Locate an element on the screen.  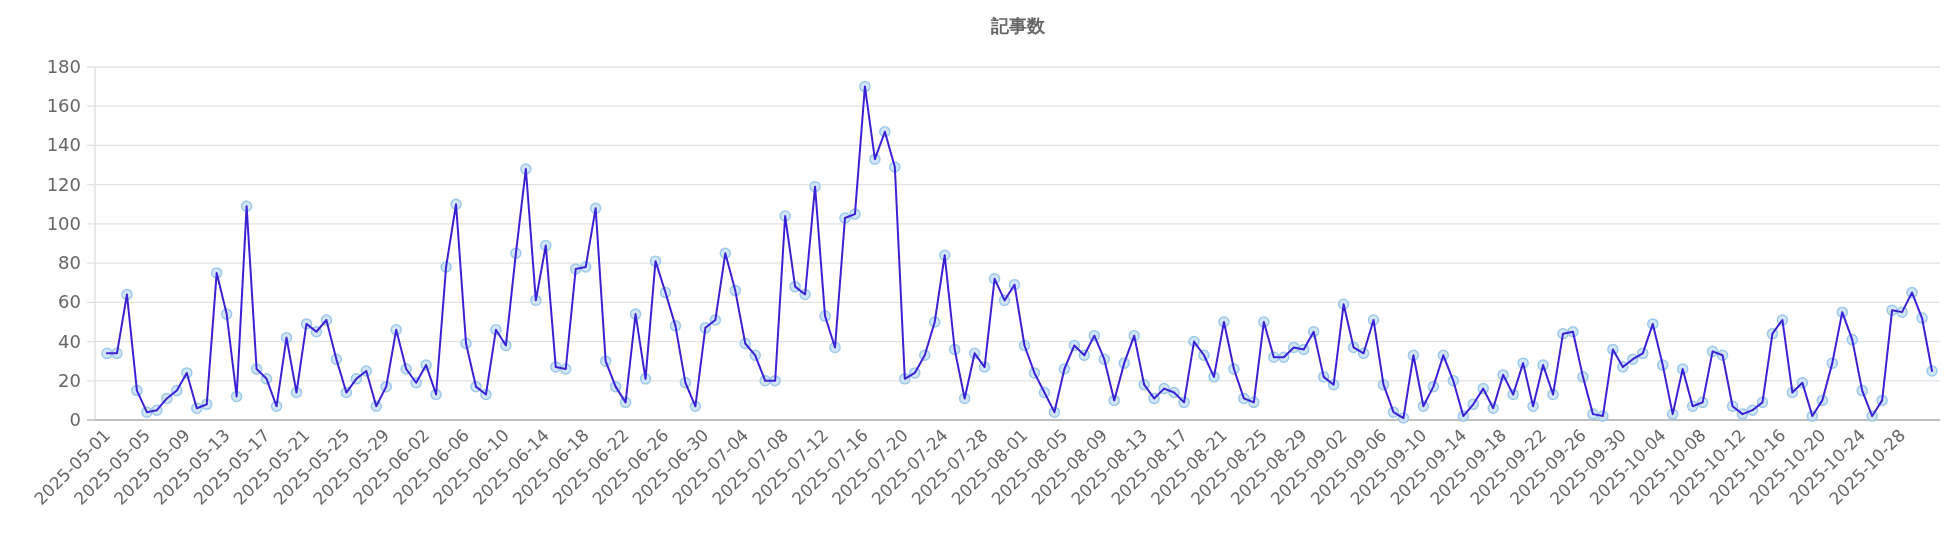
y-tick-label: 160 is located at coordinates (63, 106).